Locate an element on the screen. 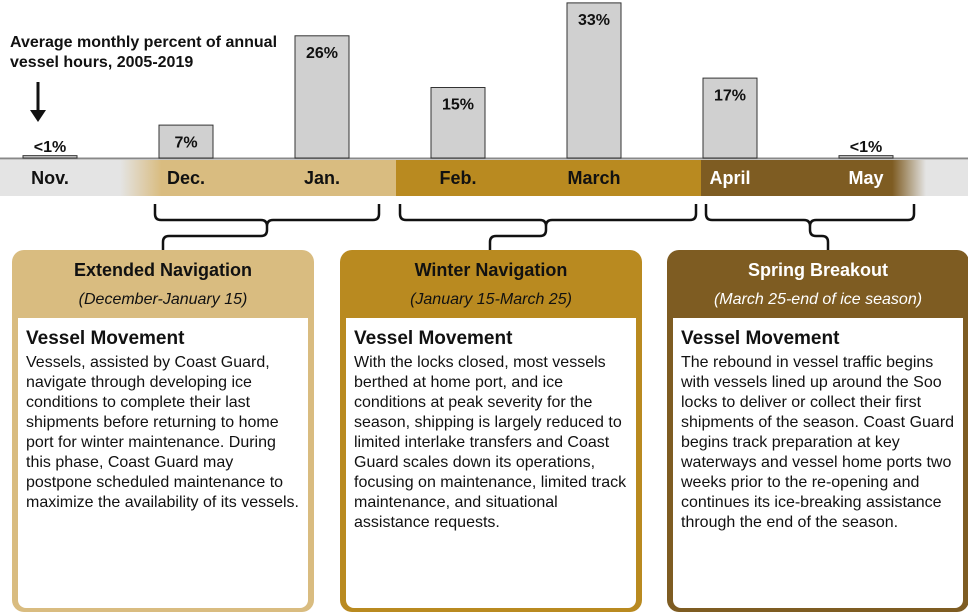 The width and height of the screenshot is (968, 615). x-tick-label: April is located at coordinates (729, 178).